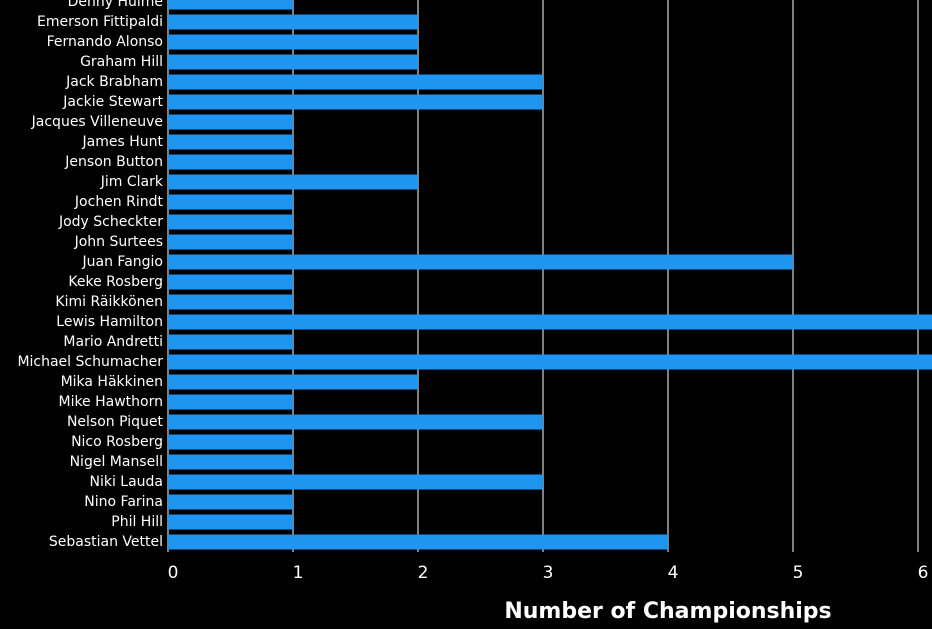 Image resolution: width=932 pixels, height=629 pixels. Describe the element at coordinates (90, 362) in the screenshot. I see `y-tick-label: Michael Schumacher` at that location.